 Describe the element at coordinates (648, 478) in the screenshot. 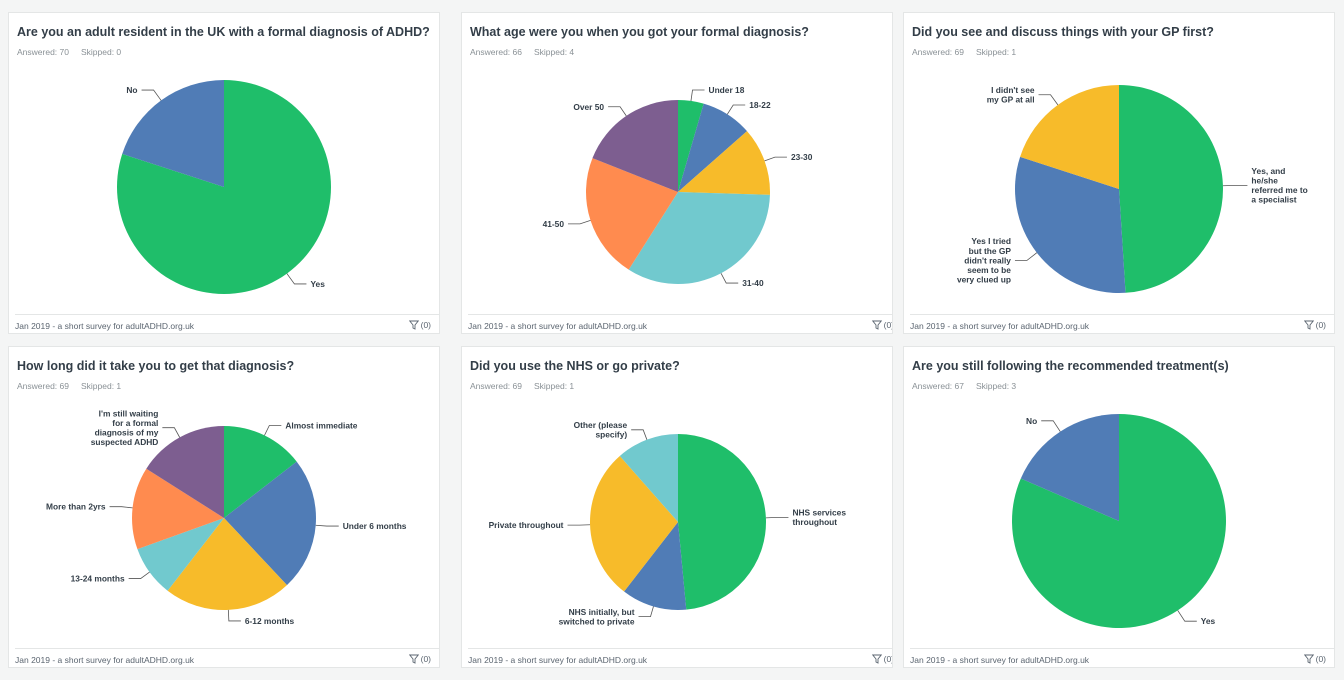

I see `pie-slice-other-please-specify` at that location.